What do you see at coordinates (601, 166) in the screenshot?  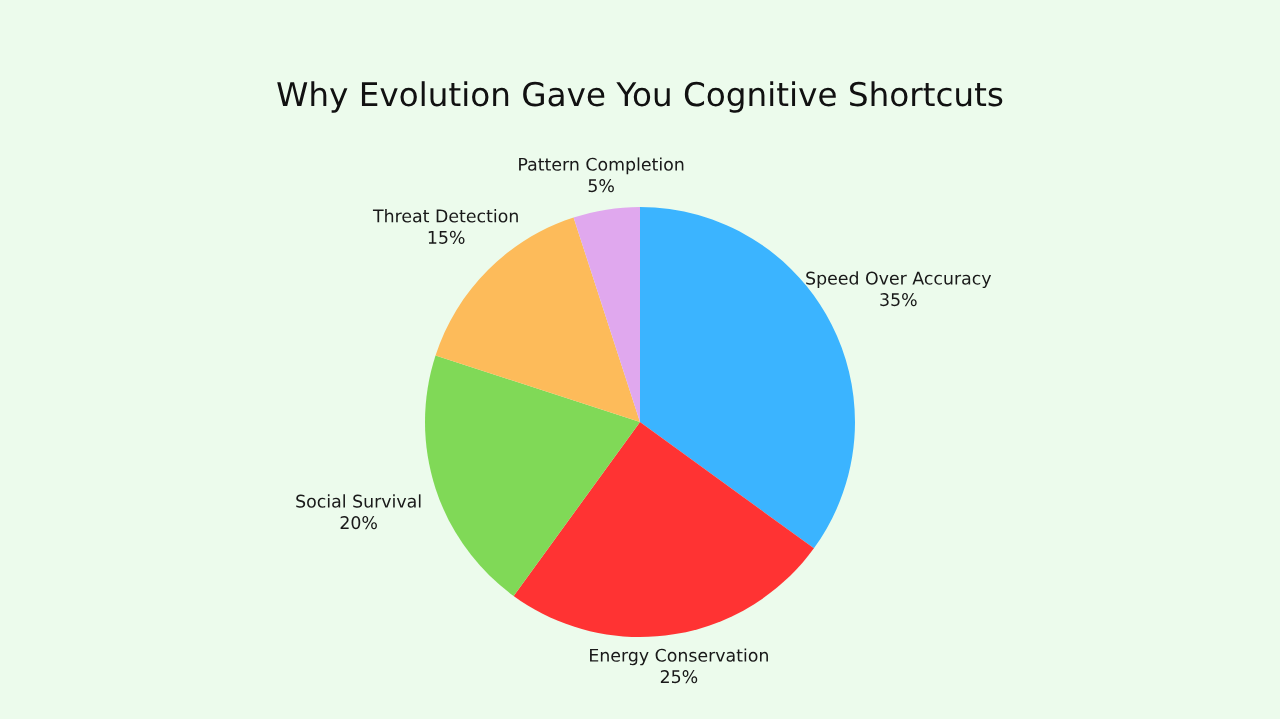 I see `slice-label: Pattern Completion` at bounding box center [601, 166].